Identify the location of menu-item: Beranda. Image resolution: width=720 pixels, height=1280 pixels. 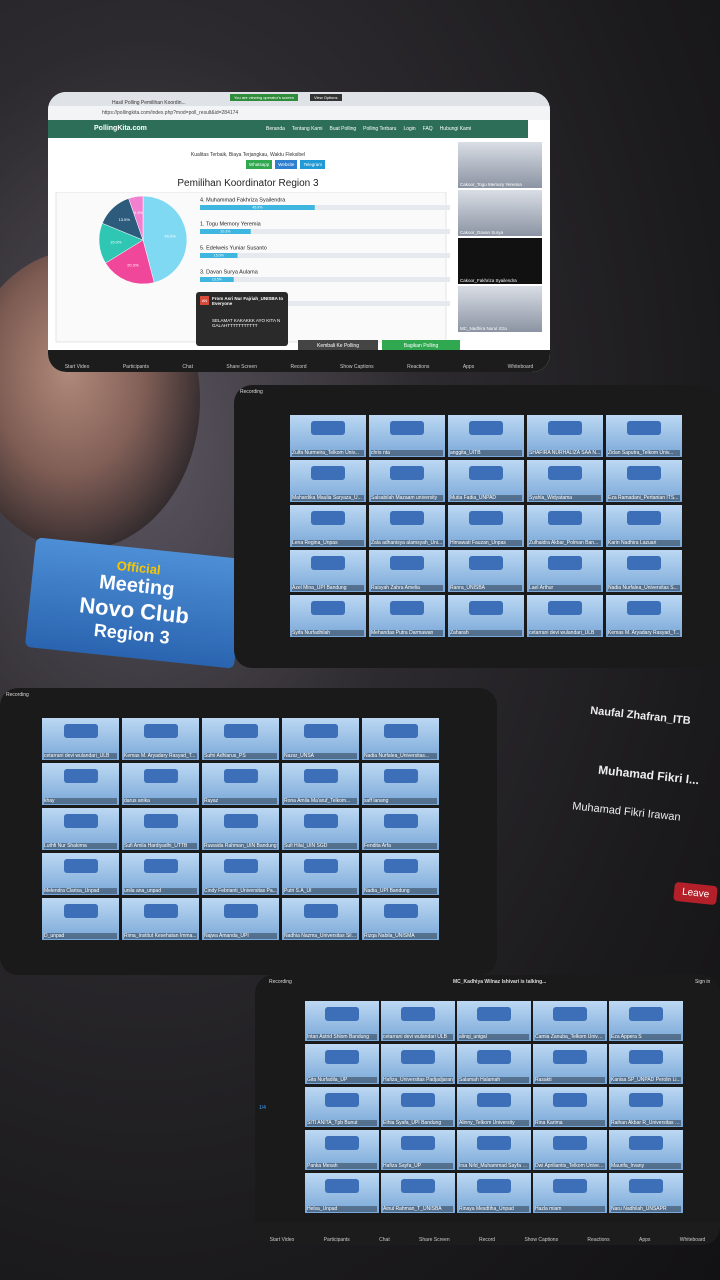
(275, 129).